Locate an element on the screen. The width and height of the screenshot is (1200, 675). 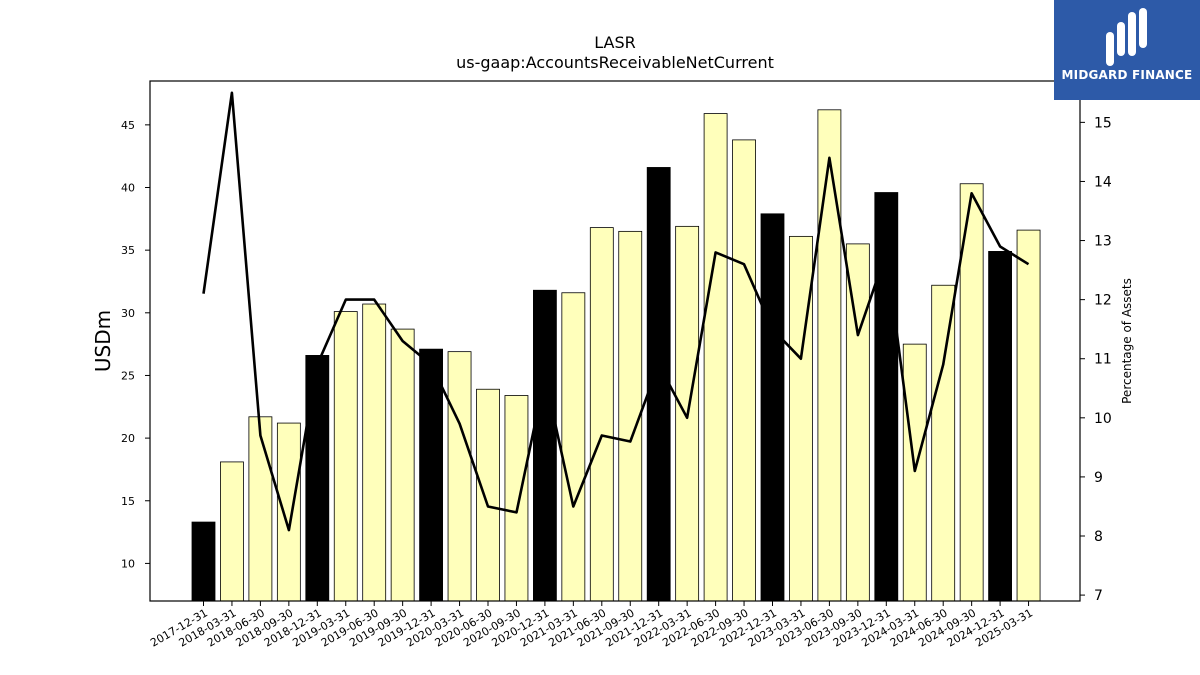
y-tick-label: 25 is located at coordinates (128, 375).